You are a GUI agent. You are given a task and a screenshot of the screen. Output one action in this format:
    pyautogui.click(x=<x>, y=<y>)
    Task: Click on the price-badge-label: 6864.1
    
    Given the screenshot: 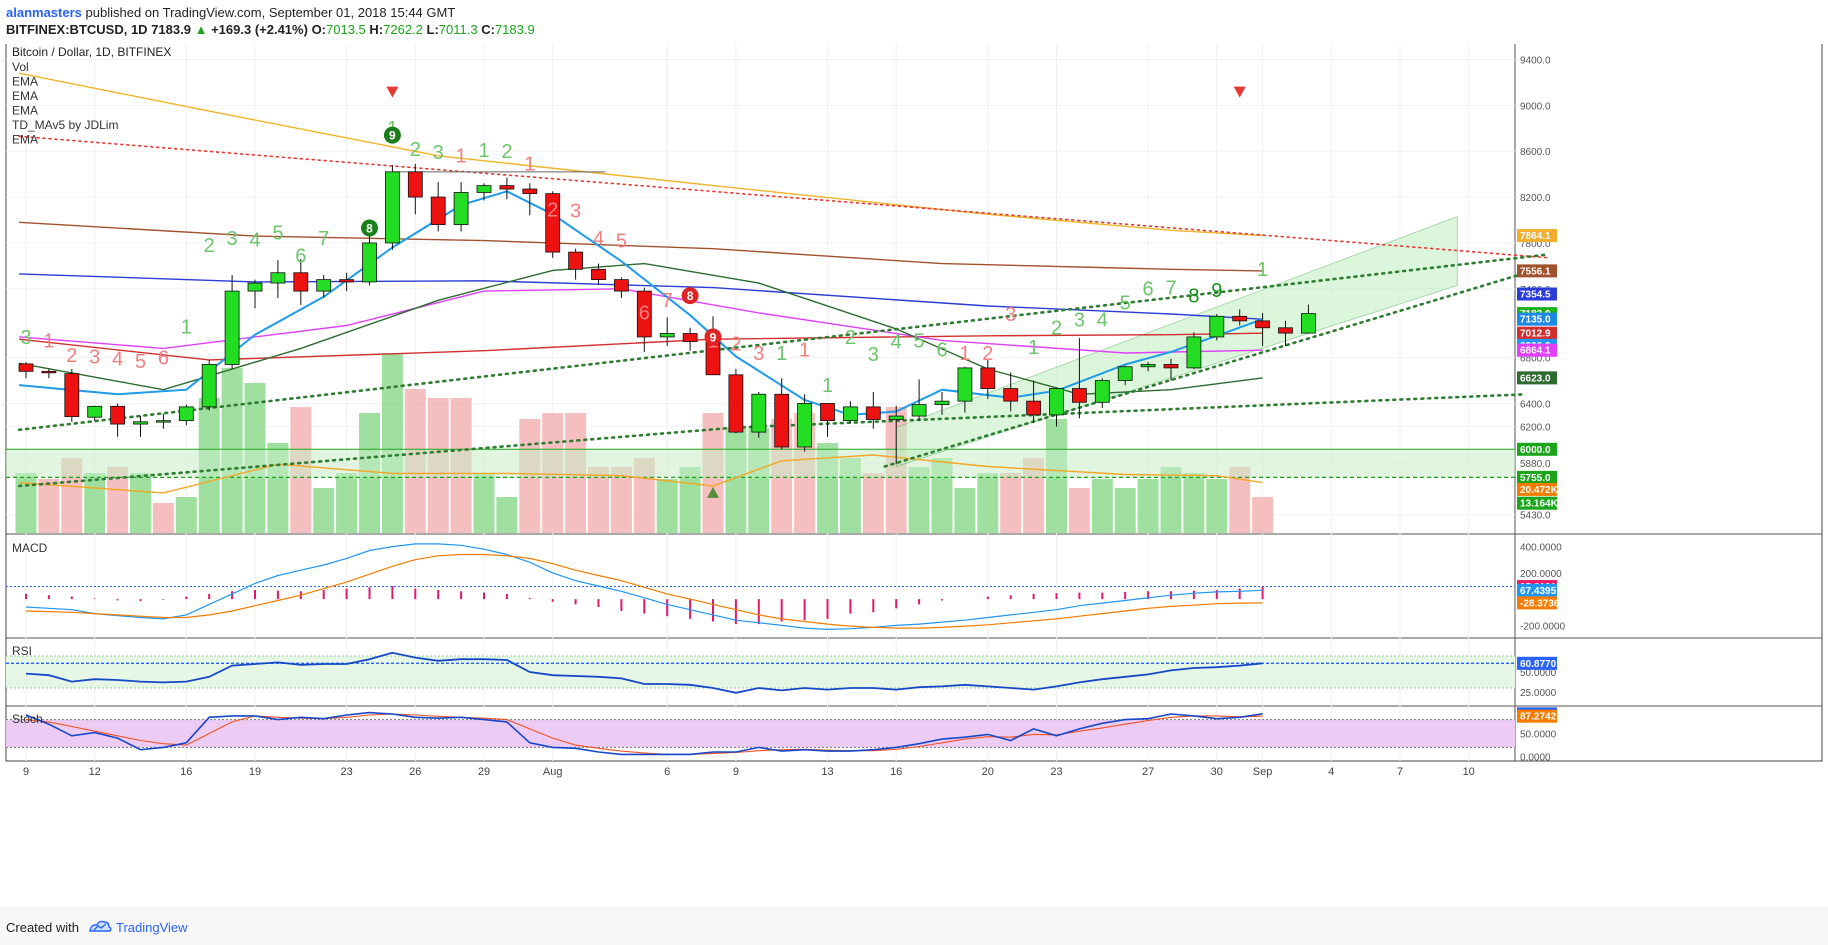 What is the action you would take?
    pyautogui.click(x=1535, y=351)
    